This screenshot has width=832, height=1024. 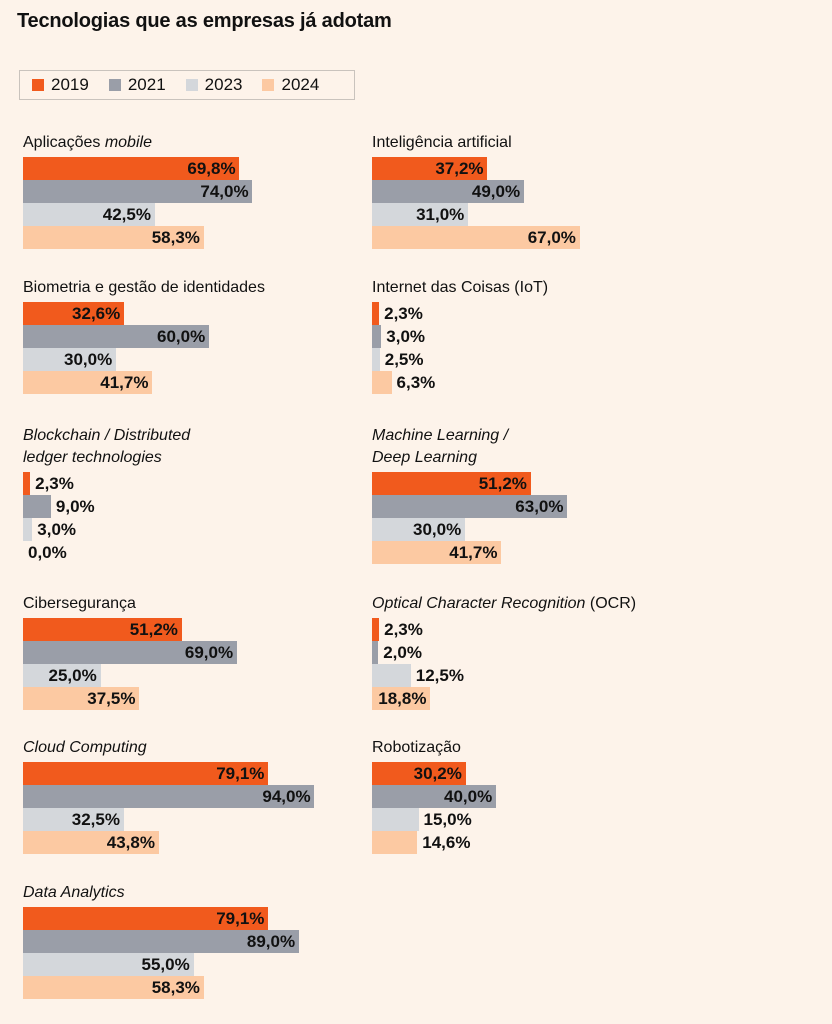 I want to click on chart-panel: Robotização 30,2% 40,0% 15,0% 14,6%, so click(x=542, y=795).